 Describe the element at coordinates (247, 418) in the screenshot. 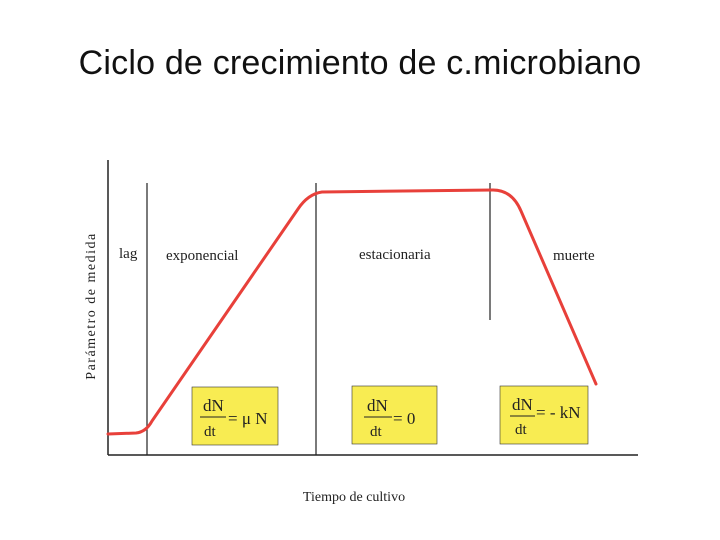

I see `equation-rhs: = μ N` at that location.